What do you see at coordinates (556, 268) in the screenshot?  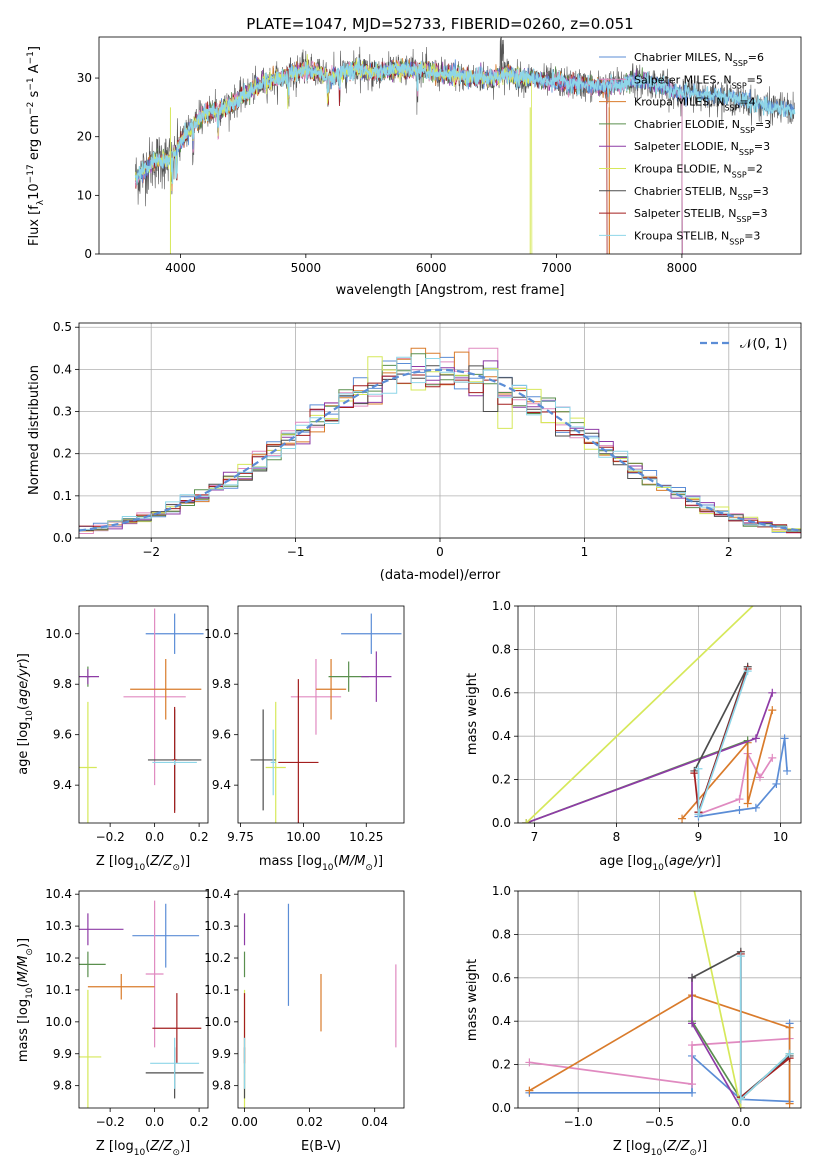 I see `x-tick-label: 7000` at bounding box center [556, 268].